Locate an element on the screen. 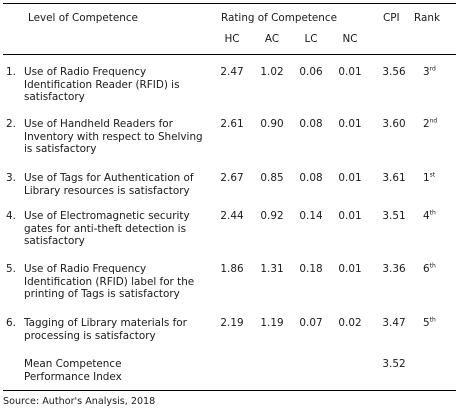 This screenshot has height=414, width=459. lc-value: 0.18 is located at coordinates (311, 269).